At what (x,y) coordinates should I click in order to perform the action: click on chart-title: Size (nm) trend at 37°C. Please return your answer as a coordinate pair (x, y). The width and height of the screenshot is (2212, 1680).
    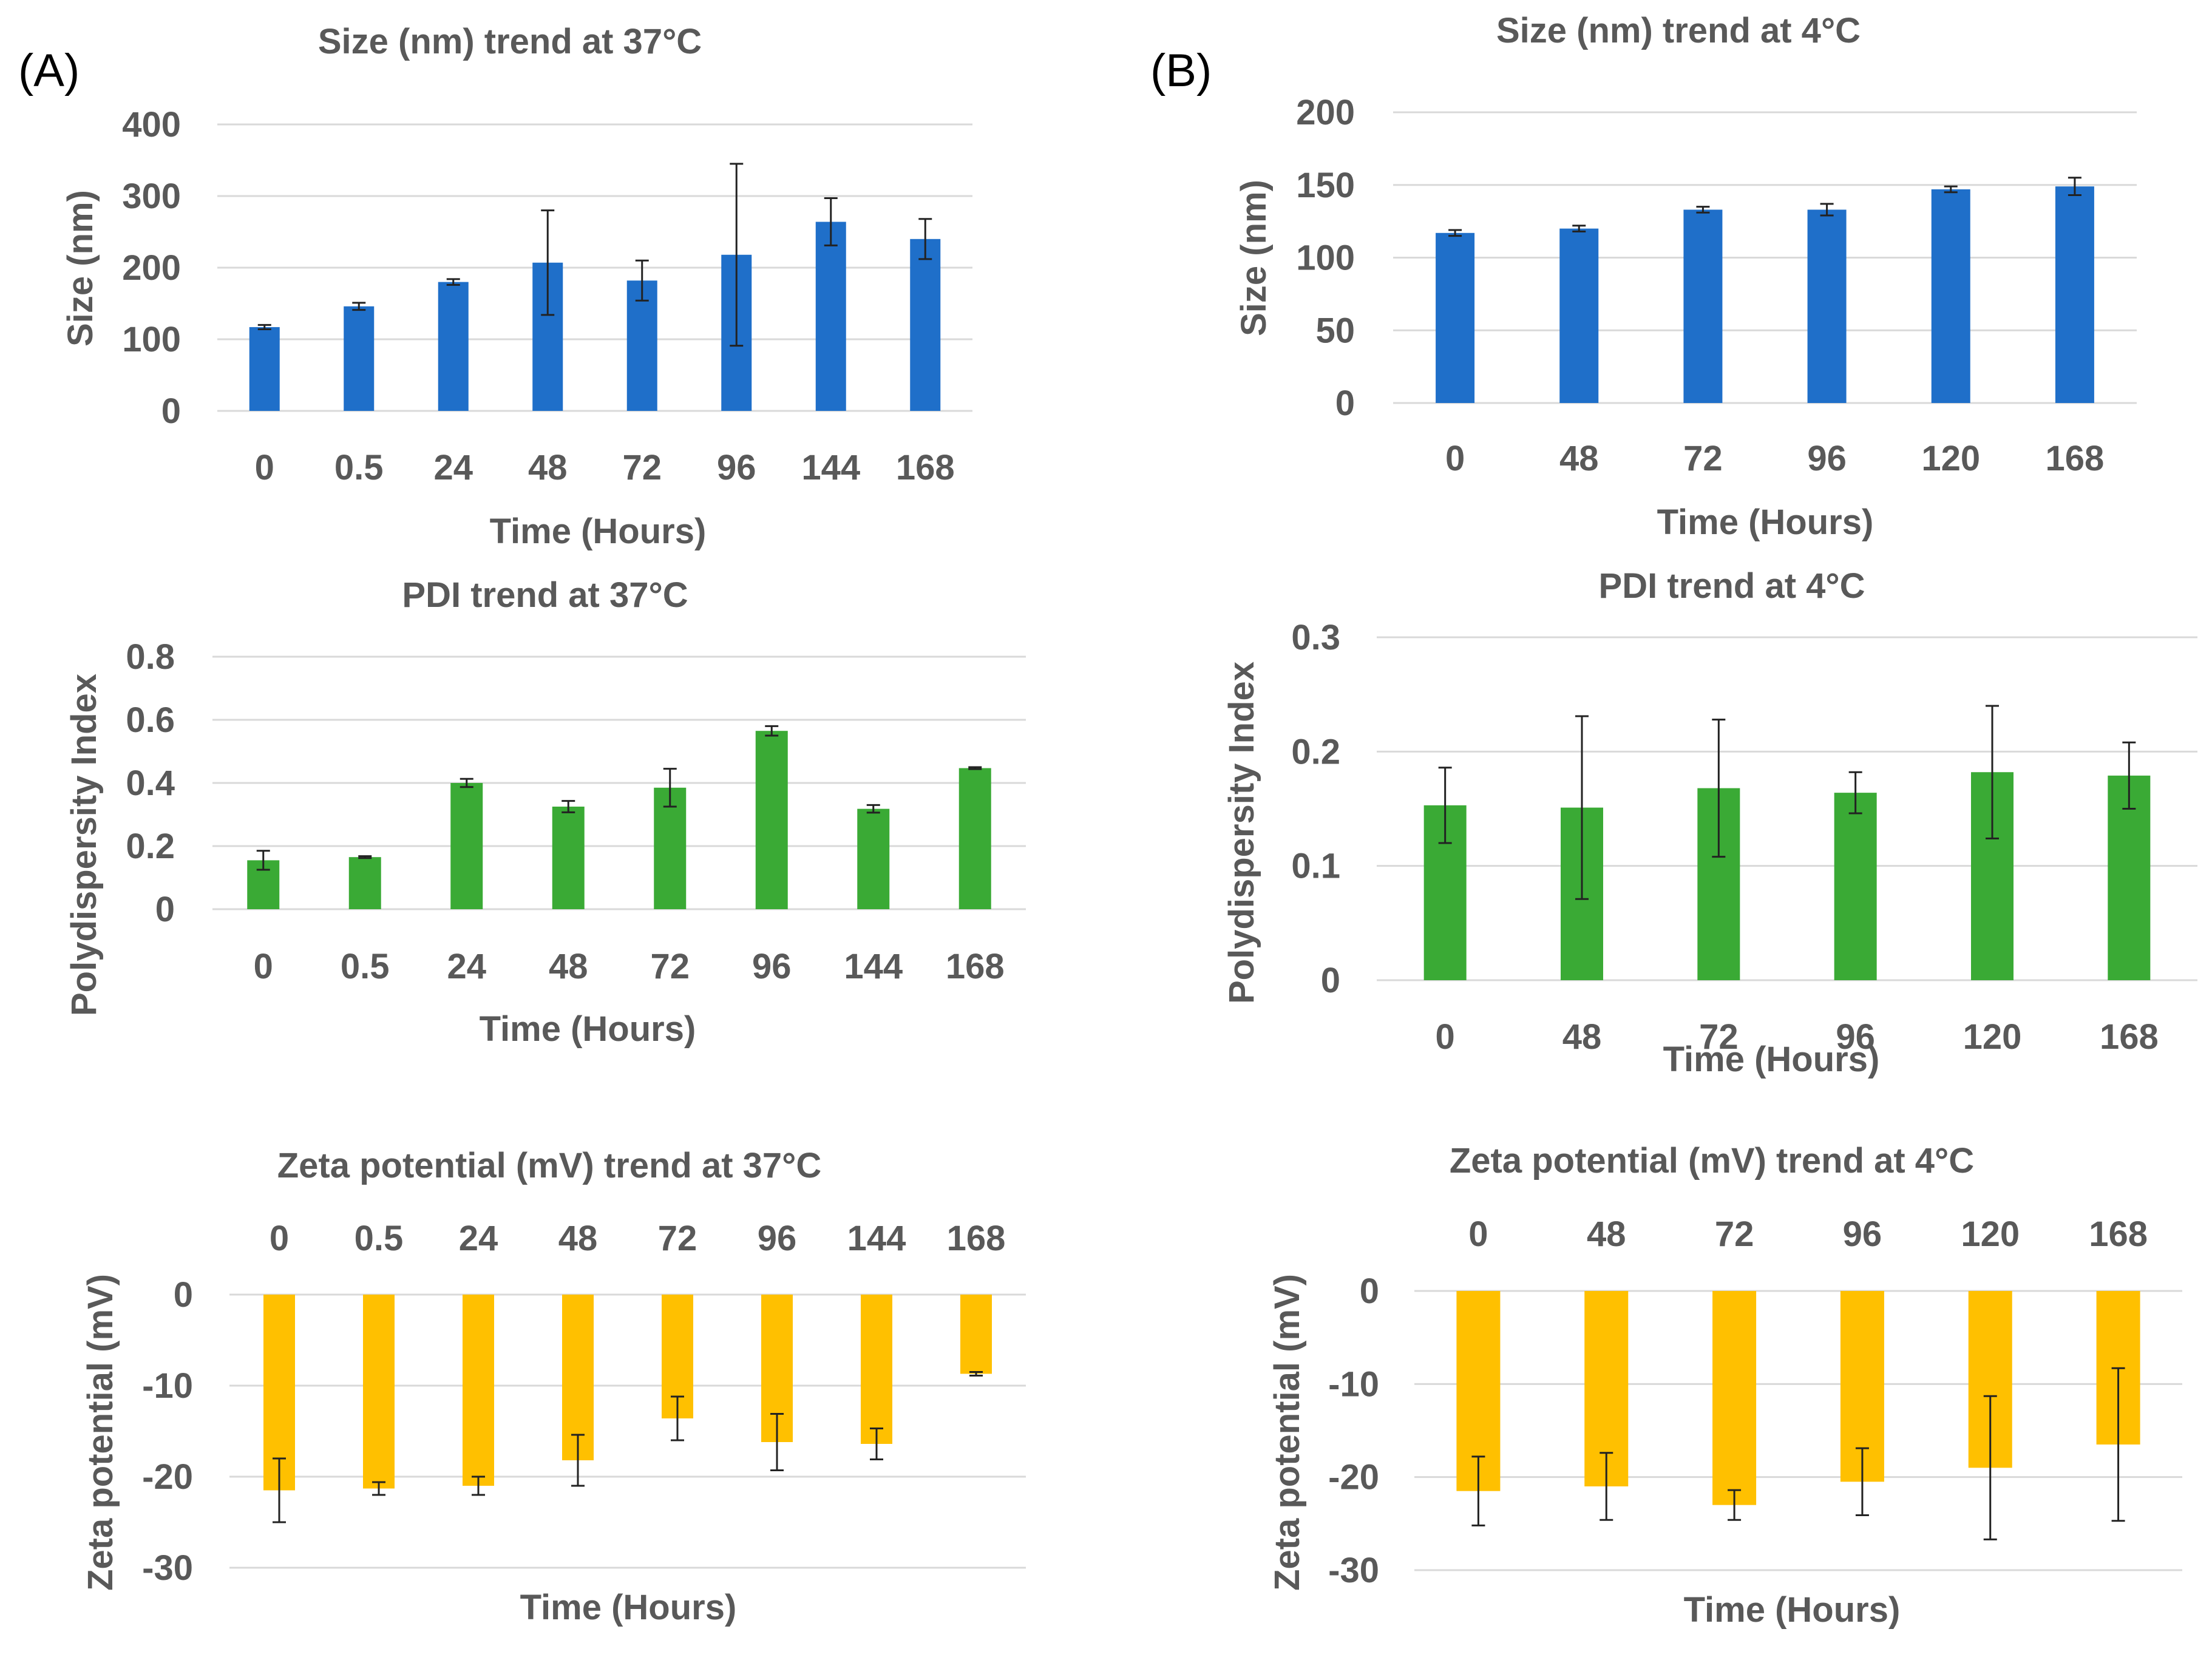
    Looking at the image, I should click on (510, 41).